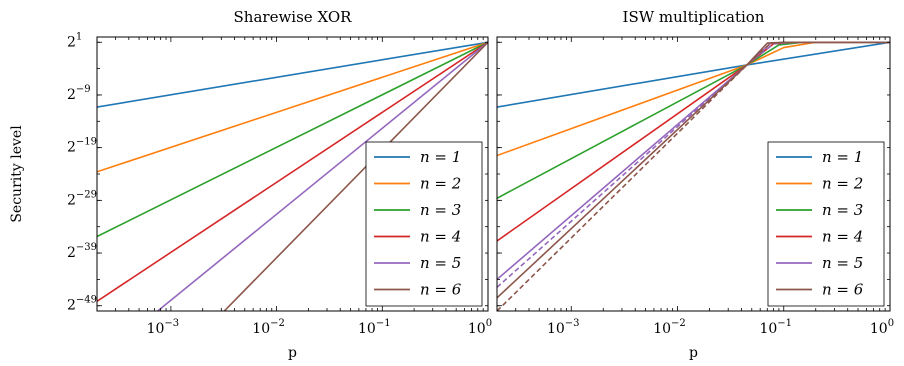 This screenshot has width=904, height=366. I want to click on y-tick-label: 2−39, so click(82, 251).